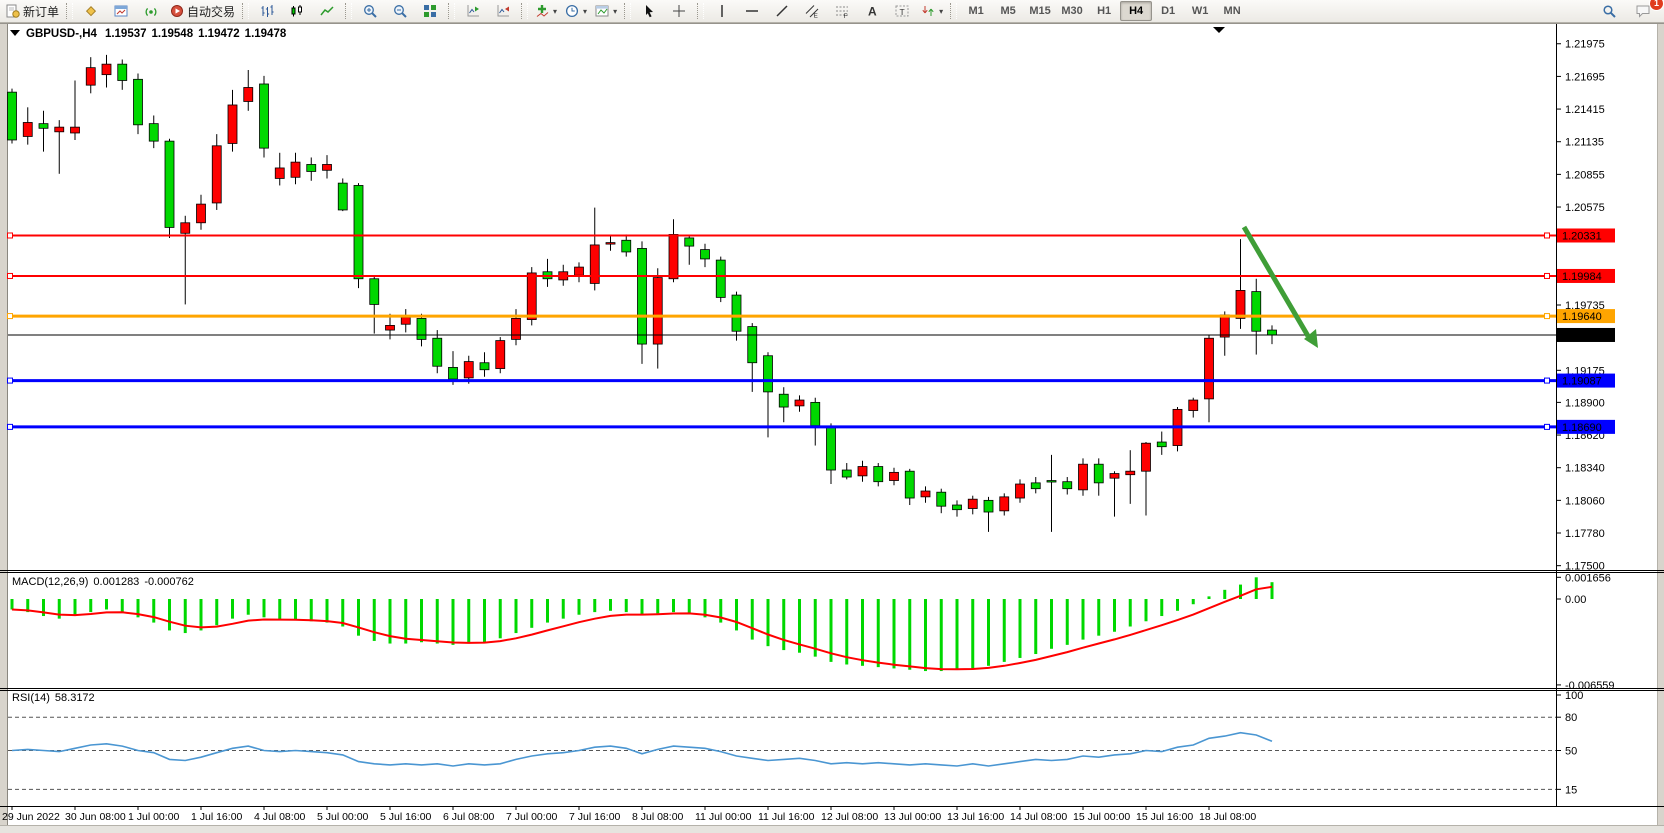 This screenshot has height=833, width=1664. Describe the element at coordinates (1571, 790) in the screenshot. I see `svg-text: 15` at that location.